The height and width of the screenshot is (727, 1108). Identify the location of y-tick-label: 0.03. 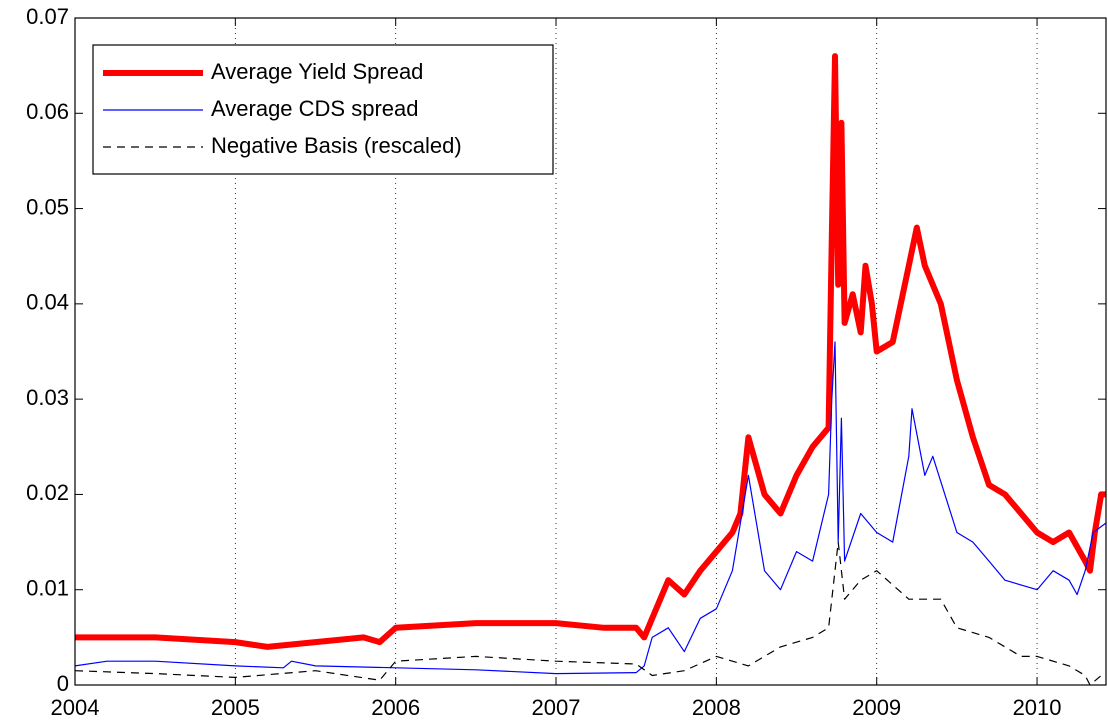
(47, 397).